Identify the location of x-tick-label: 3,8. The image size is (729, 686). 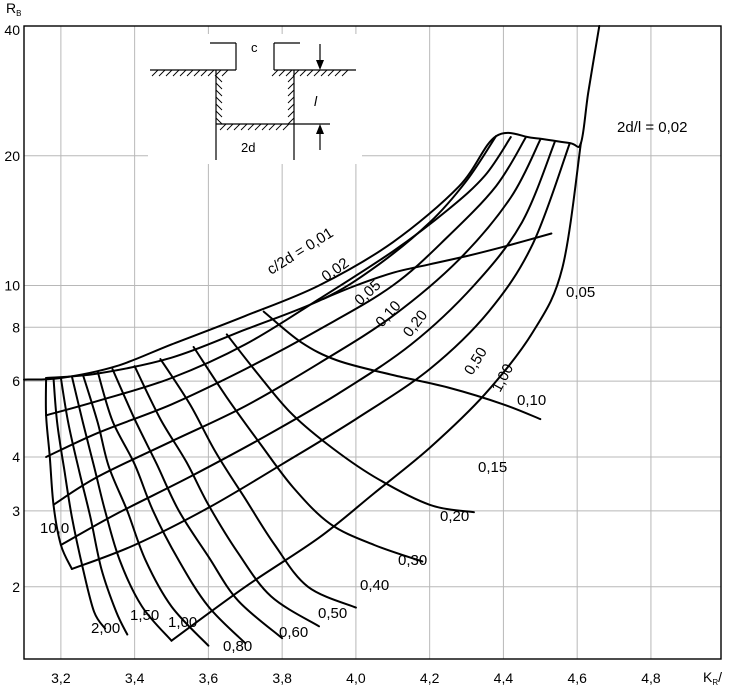
(282, 678).